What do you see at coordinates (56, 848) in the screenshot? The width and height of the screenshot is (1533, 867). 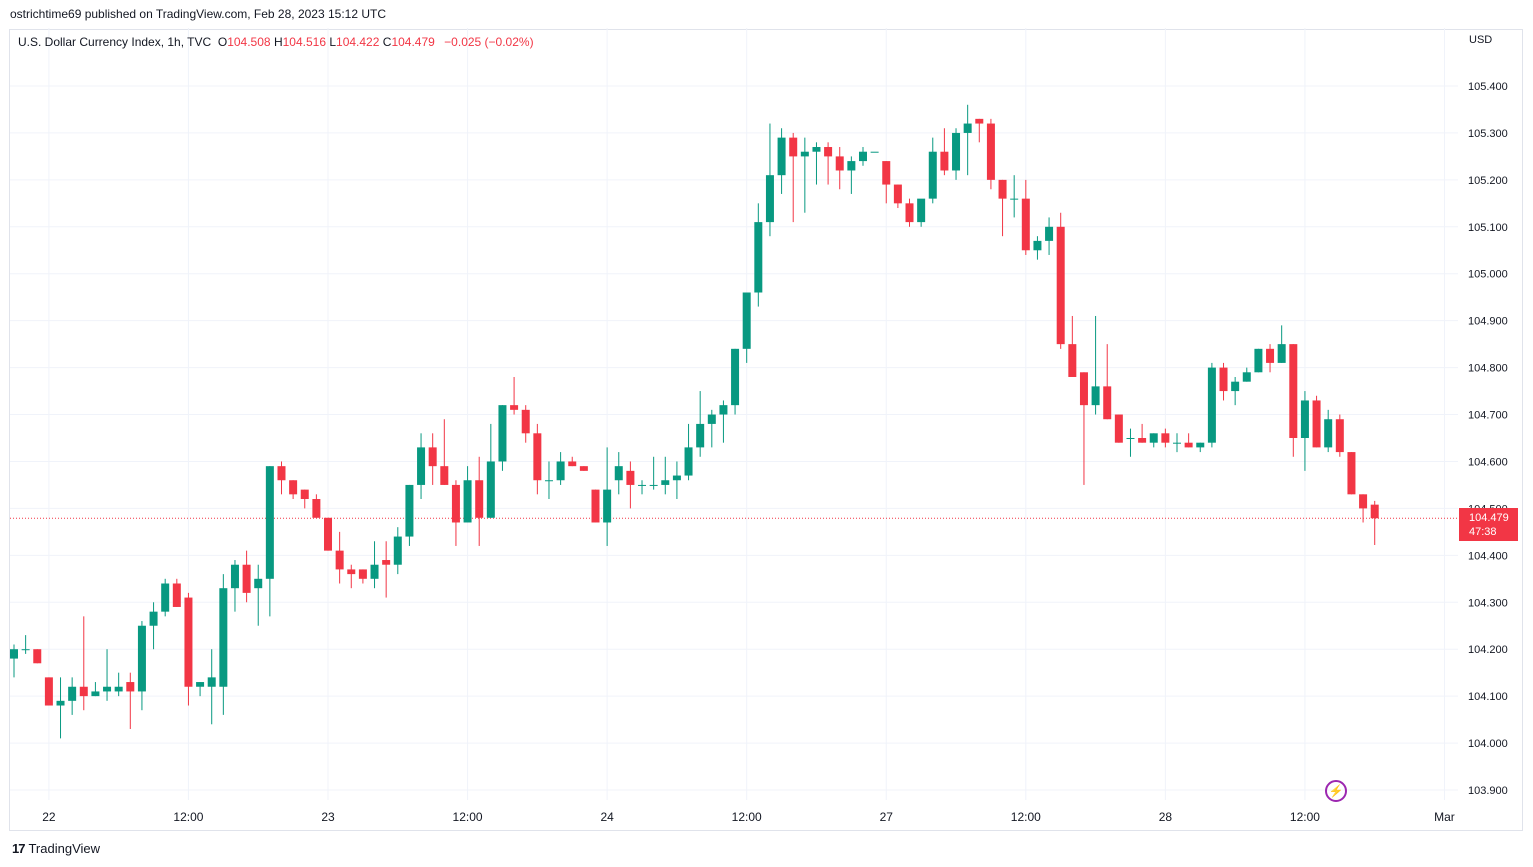 I see `tradingview-brand: 17 TradingView` at bounding box center [56, 848].